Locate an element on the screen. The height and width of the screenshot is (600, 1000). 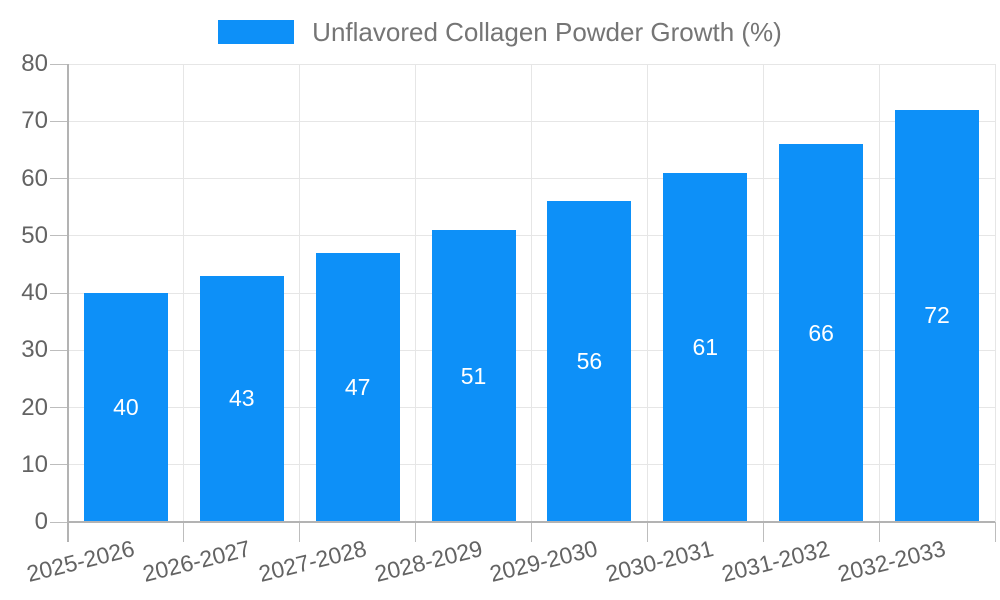
bar-value-label: 40 is located at coordinates (126, 407).